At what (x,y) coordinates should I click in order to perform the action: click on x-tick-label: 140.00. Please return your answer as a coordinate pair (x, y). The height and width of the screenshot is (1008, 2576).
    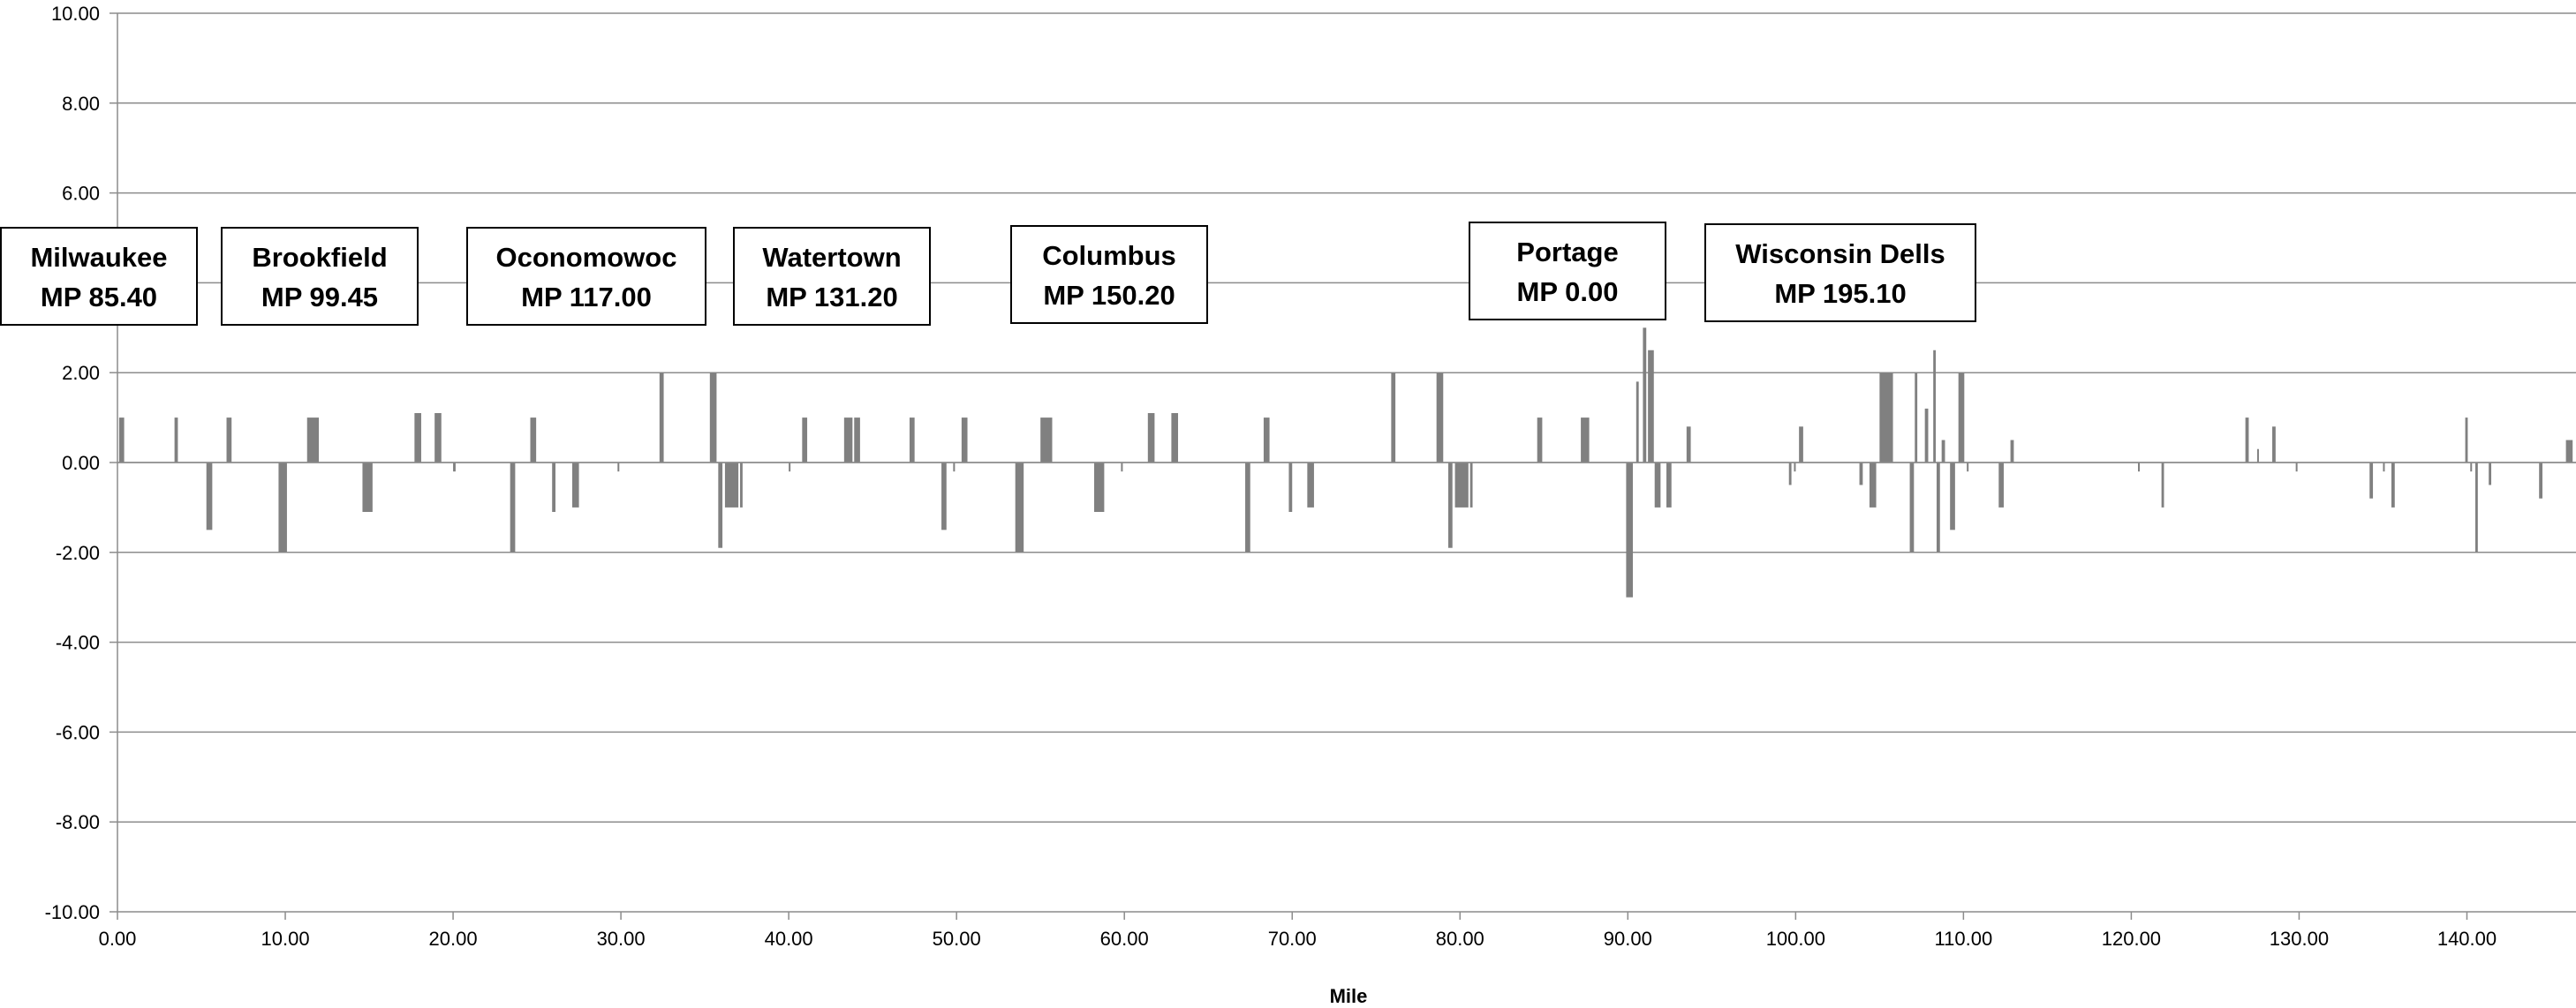
    Looking at the image, I should click on (2467, 939).